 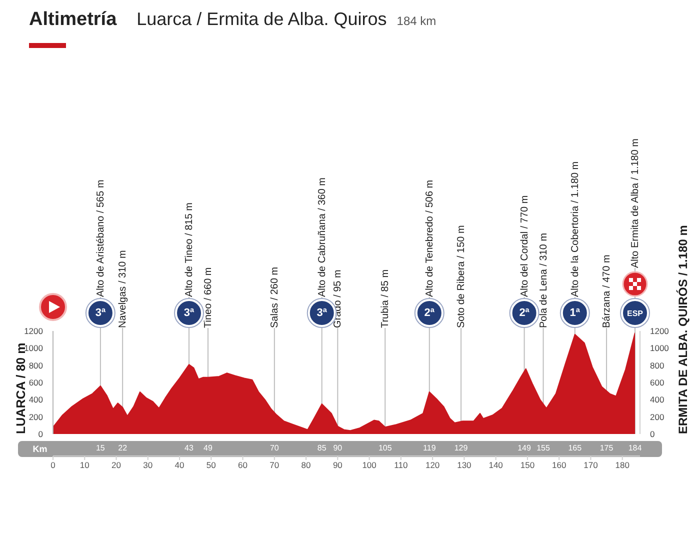 What do you see at coordinates (660, 331) in the screenshot?
I see `y2-tick-label: 1200` at bounding box center [660, 331].